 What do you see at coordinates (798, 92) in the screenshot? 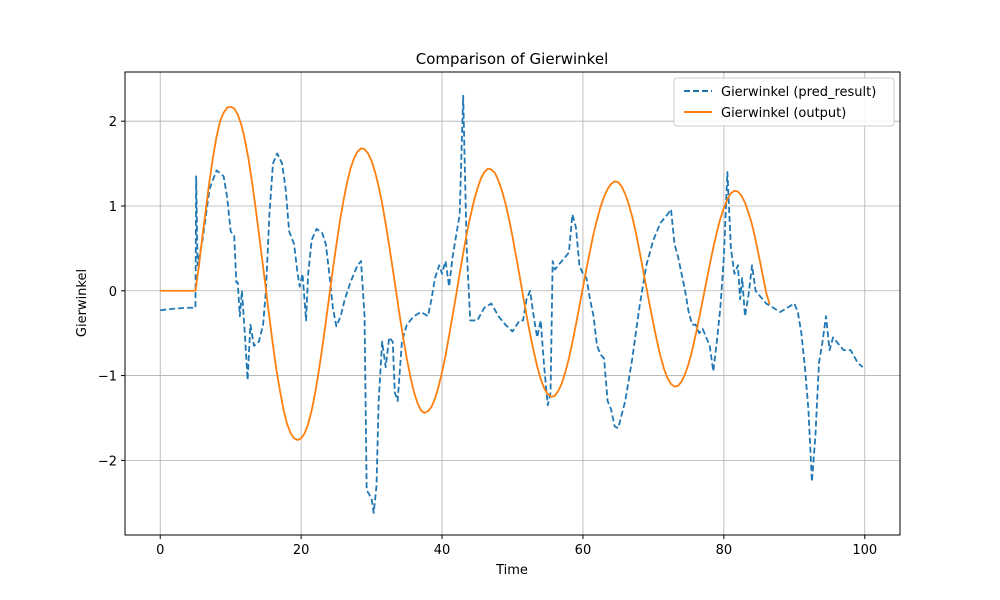
I see `legend-label-pred: Gierwinkel (pred_result)` at bounding box center [798, 92].